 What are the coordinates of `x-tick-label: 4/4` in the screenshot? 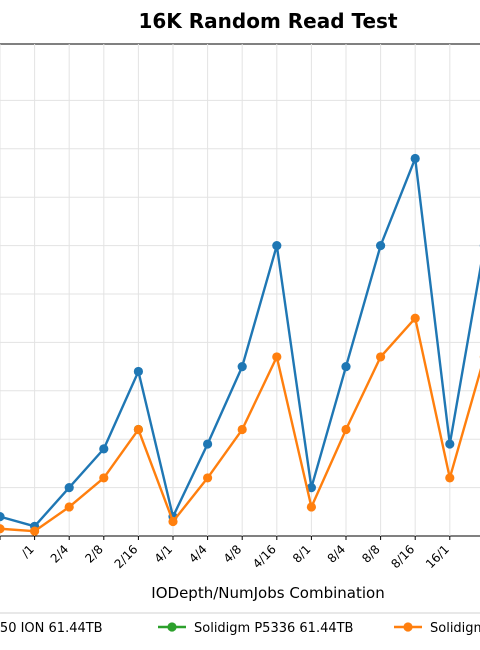 It's located at (198, 554).